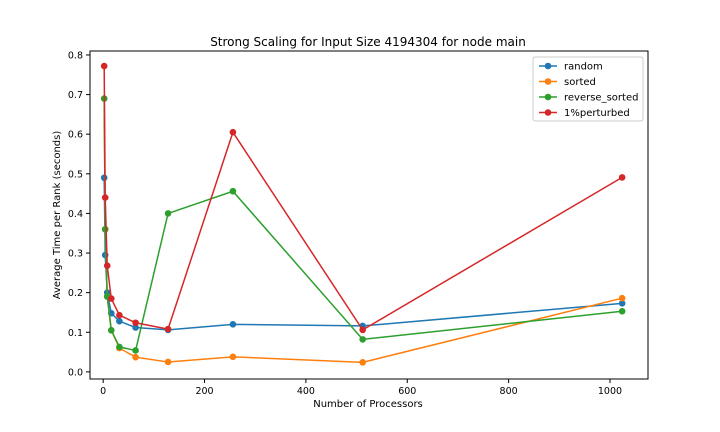 The width and height of the screenshot is (720, 432). Describe the element at coordinates (610, 391) in the screenshot. I see `x-tick-label: 1000` at that location.